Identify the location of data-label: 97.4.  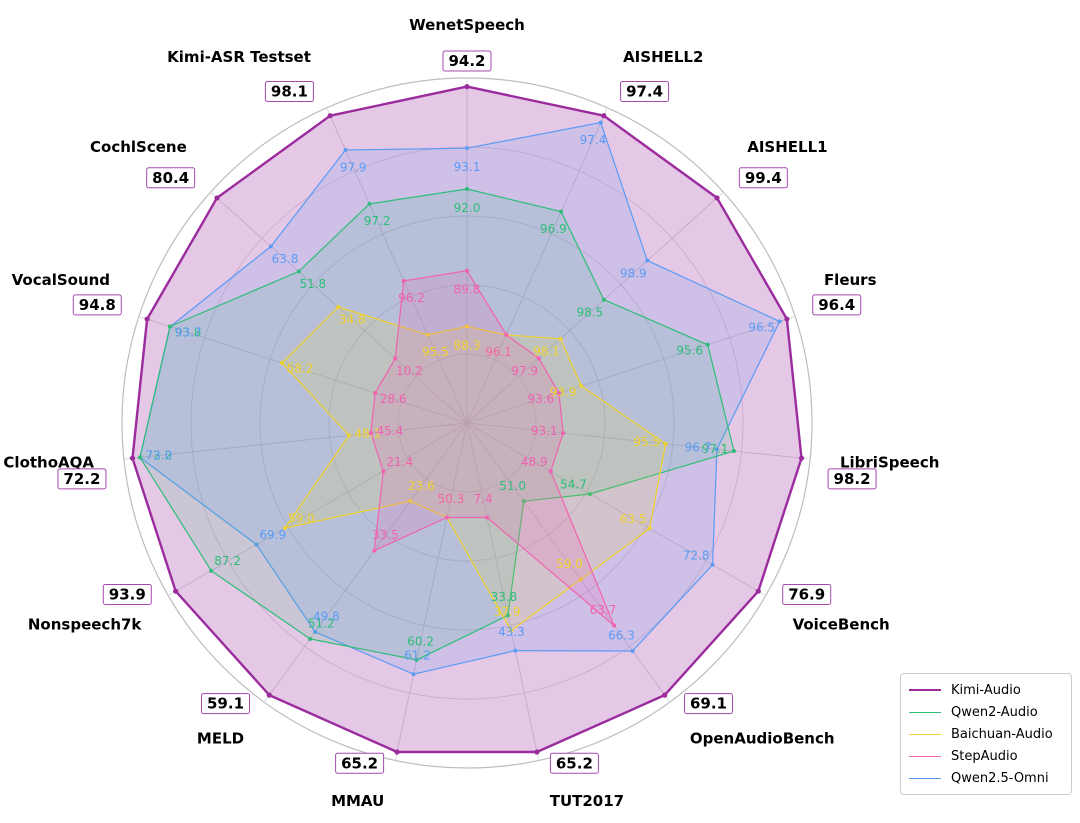
(593, 140).